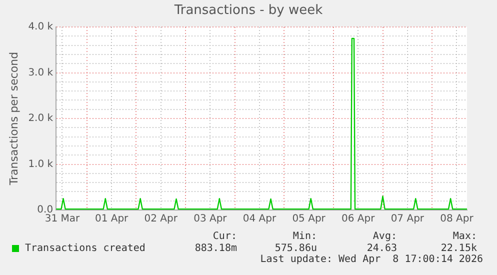 Image resolution: width=497 pixels, height=275 pixels. Describe the element at coordinates (41, 164) in the screenshot. I see `y-tick-label: 1.0 k` at that location.